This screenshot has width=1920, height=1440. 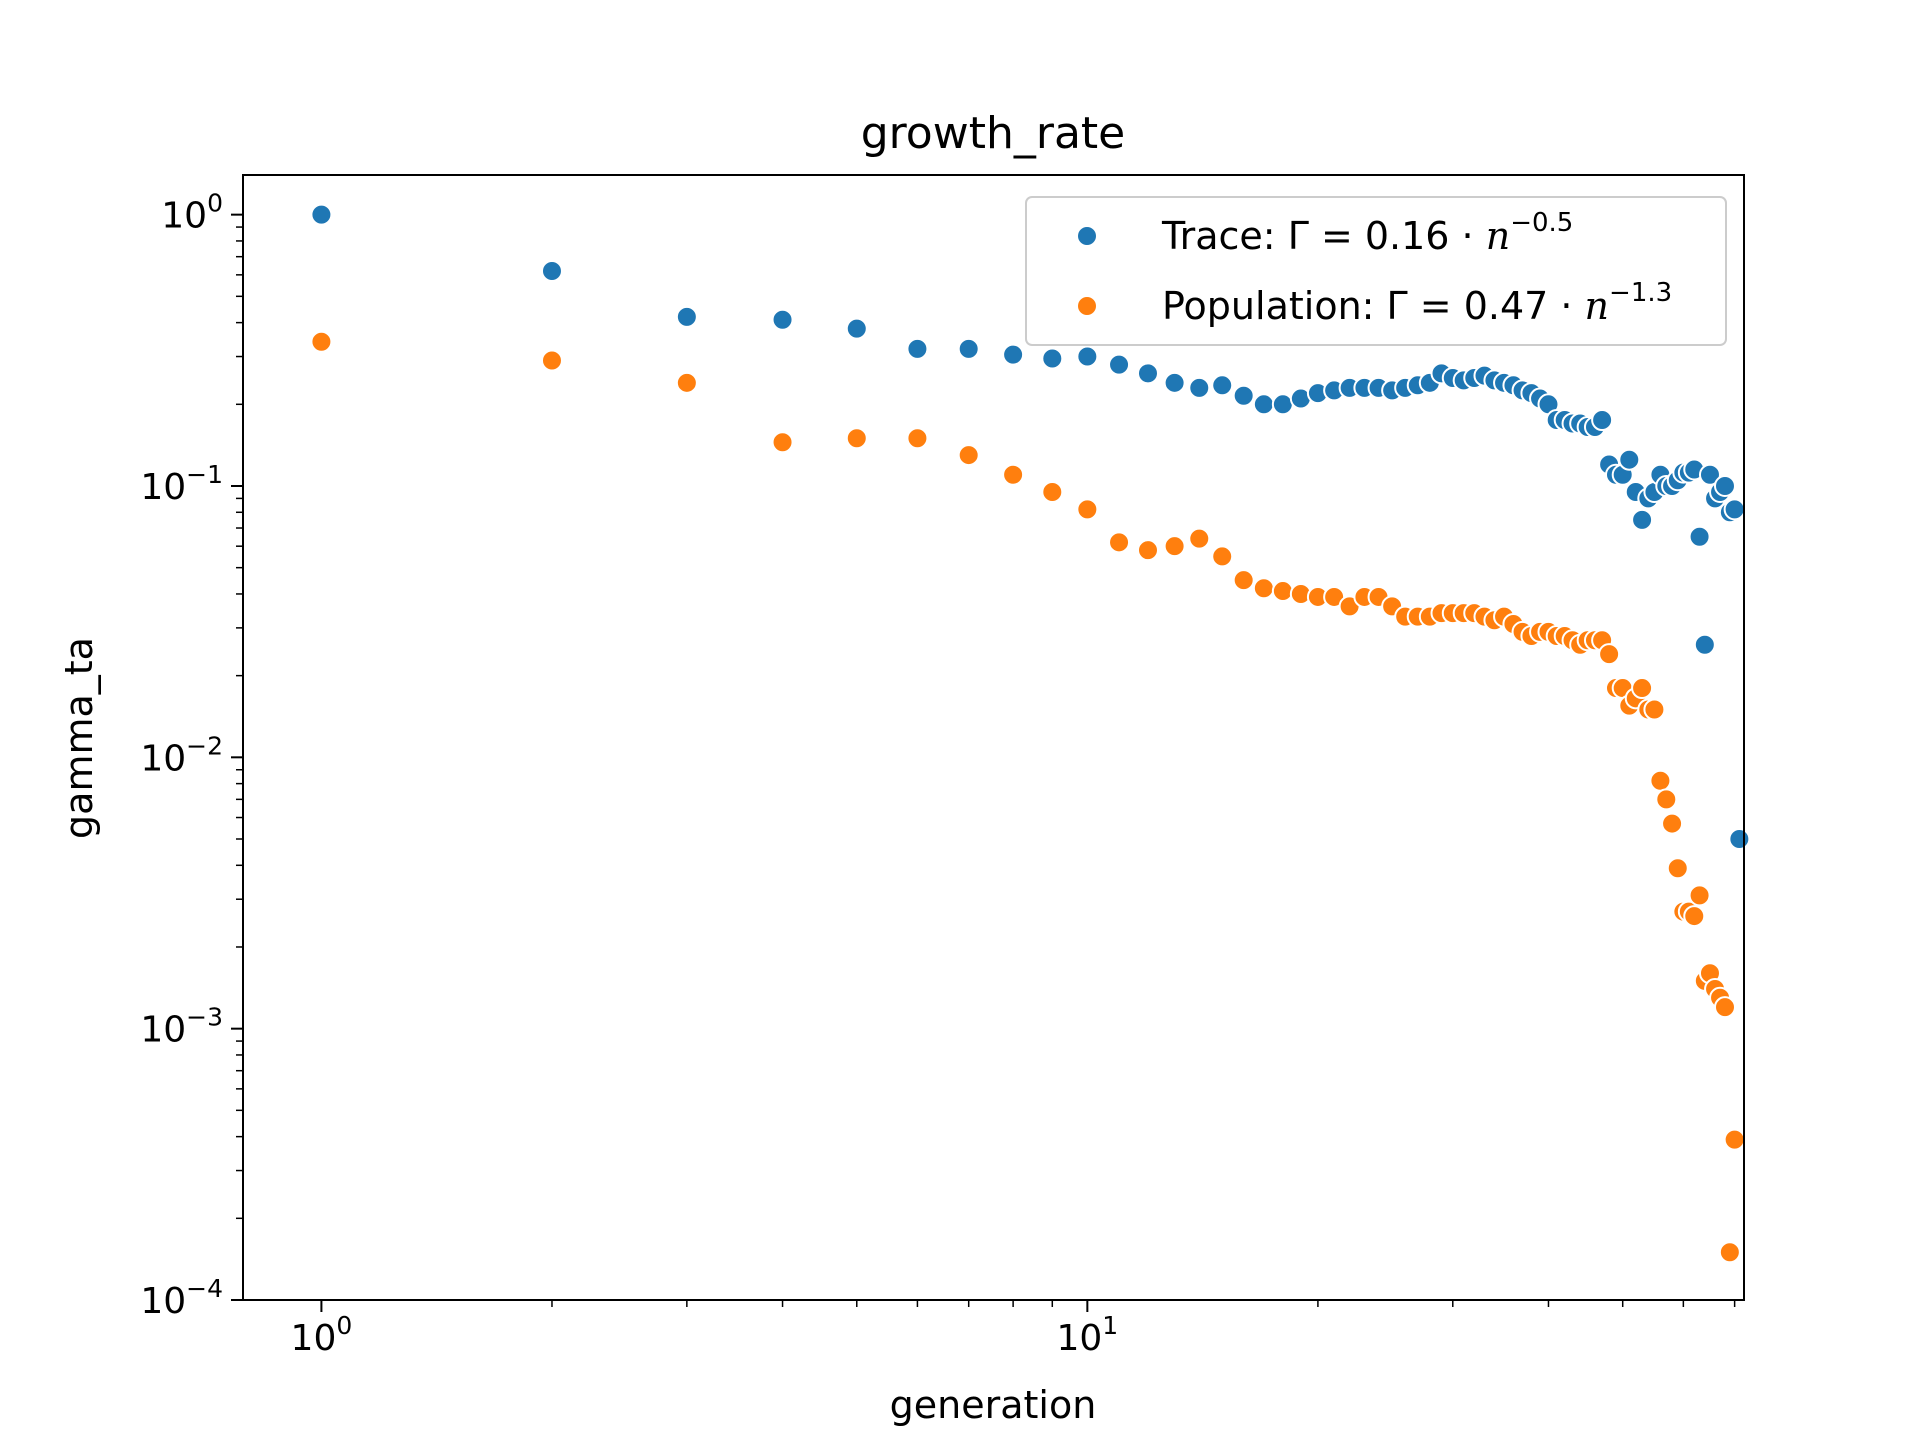 What do you see at coordinates (1087, 236) in the screenshot?
I see `legend-marker-trace` at bounding box center [1087, 236].